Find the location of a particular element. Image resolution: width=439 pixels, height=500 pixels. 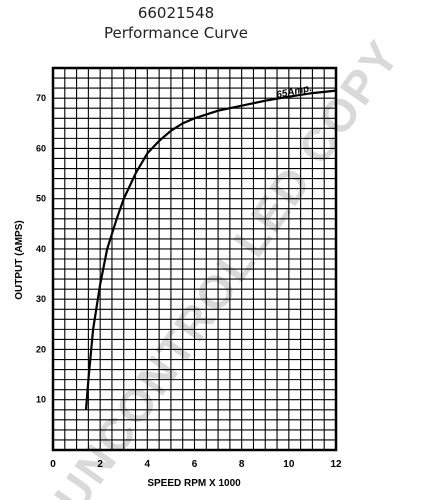

x-tick-label: 6 is located at coordinates (195, 464).